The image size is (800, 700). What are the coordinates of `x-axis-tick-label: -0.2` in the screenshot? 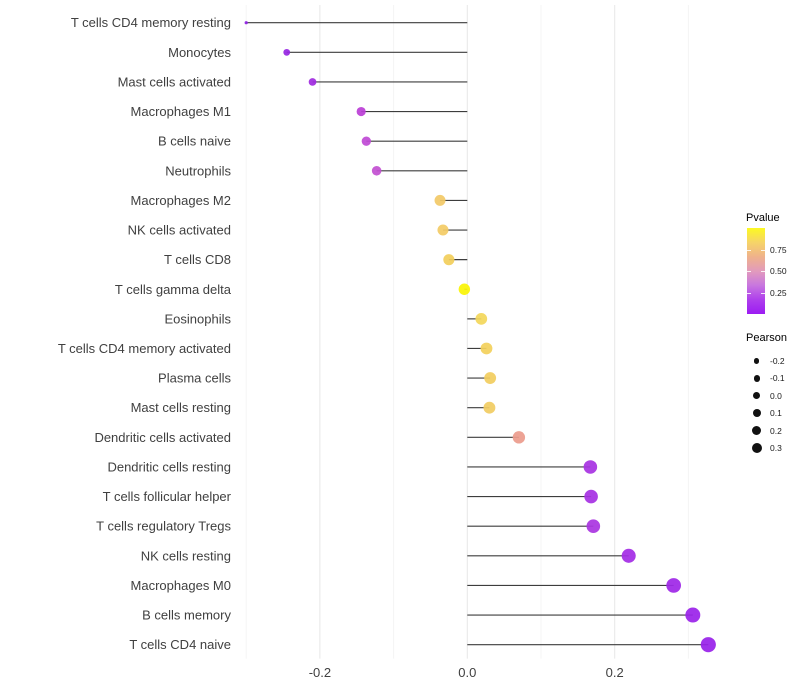 It's located at (320, 672).